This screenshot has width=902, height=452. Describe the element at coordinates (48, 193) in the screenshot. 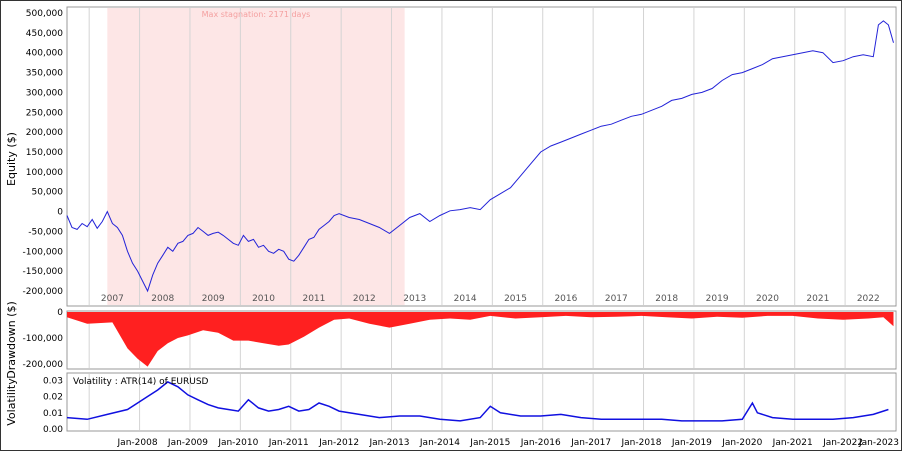

I see `equity-y-tick-label: 50,000` at that location.